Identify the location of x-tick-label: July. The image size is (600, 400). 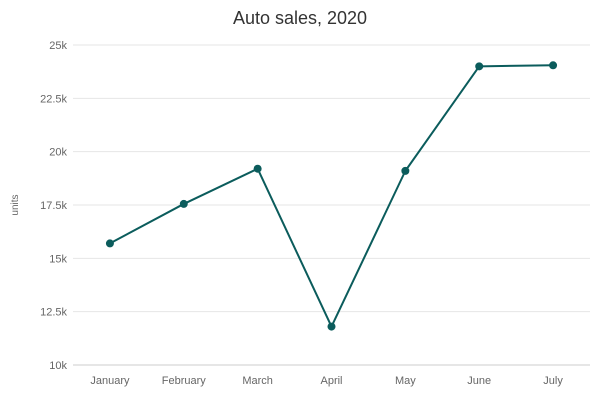
(553, 381).